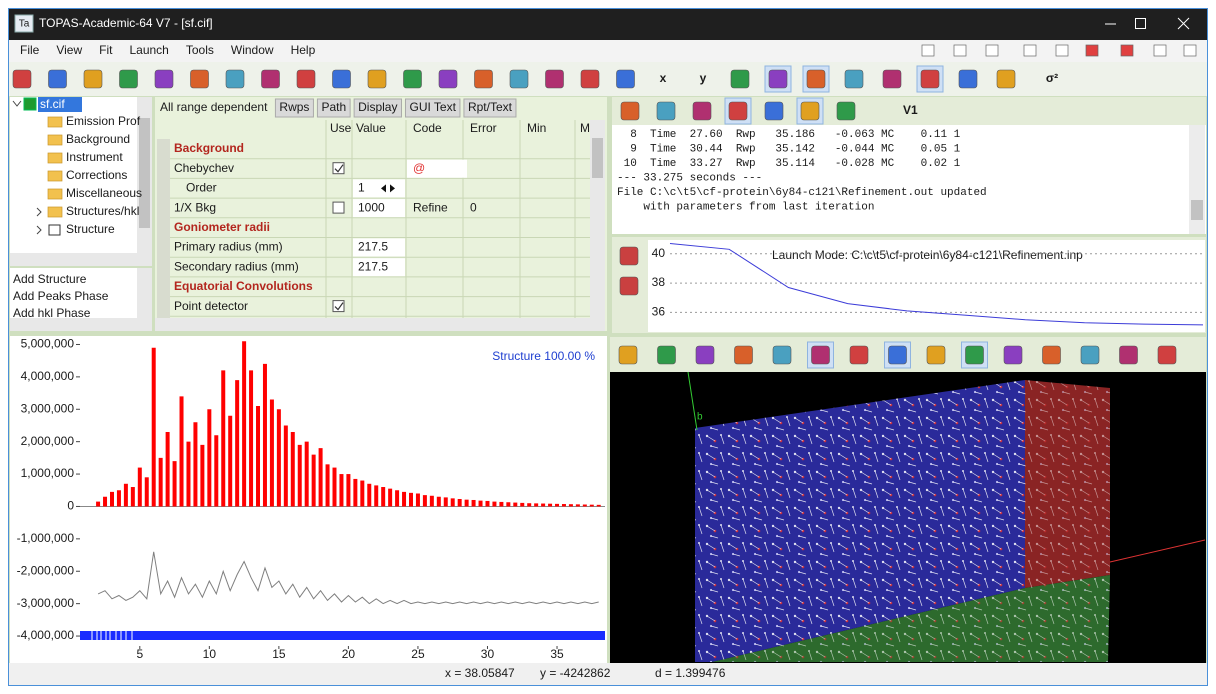  What do you see at coordinates (81, 324) in the screenshot?
I see `actions-hscrollbar` at bounding box center [81, 324].